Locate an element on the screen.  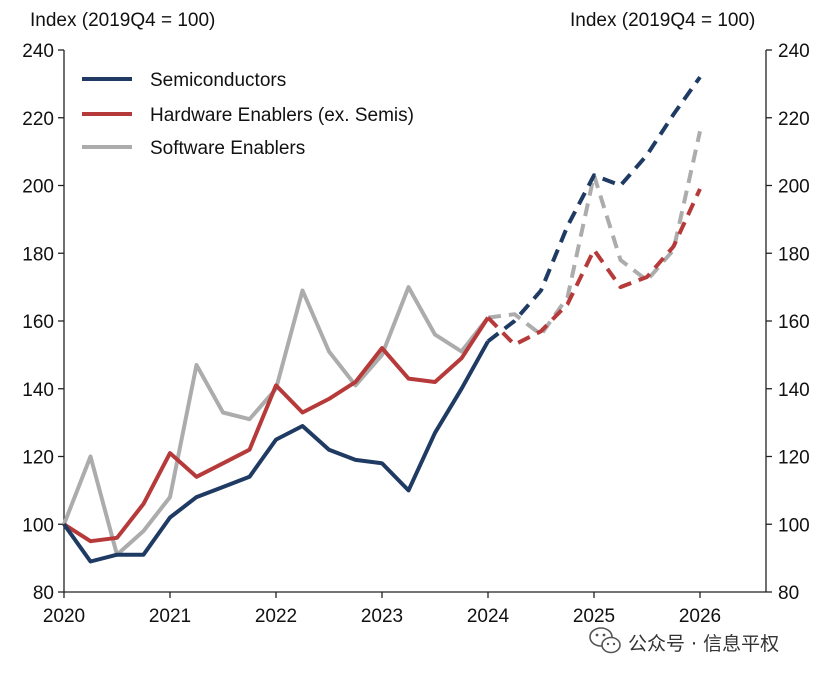
y-tick-label-left-180: 180 is located at coordinates (38, 254).